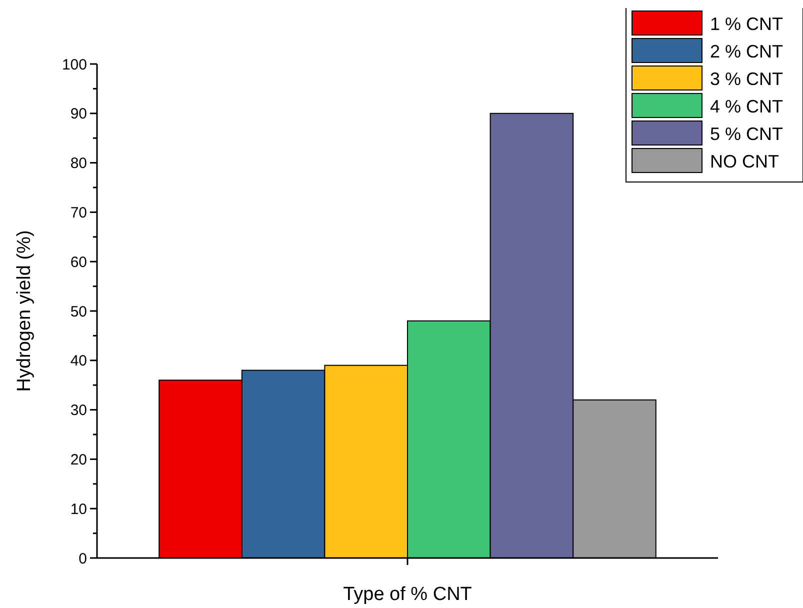 The height and width of the screenshot is (608, 803). What do you see at coordinates (744, 162) in the screenshot?
I see `legend-label: NO CNT` at bounding box center [744, 162].